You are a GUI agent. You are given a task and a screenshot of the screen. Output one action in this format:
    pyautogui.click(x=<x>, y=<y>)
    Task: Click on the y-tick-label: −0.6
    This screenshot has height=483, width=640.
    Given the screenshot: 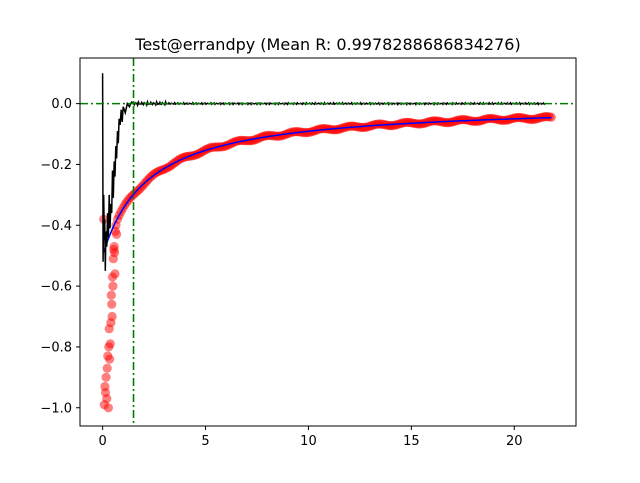 What is the action you would take?
    pyautogui.click(x=56, y=287)
    